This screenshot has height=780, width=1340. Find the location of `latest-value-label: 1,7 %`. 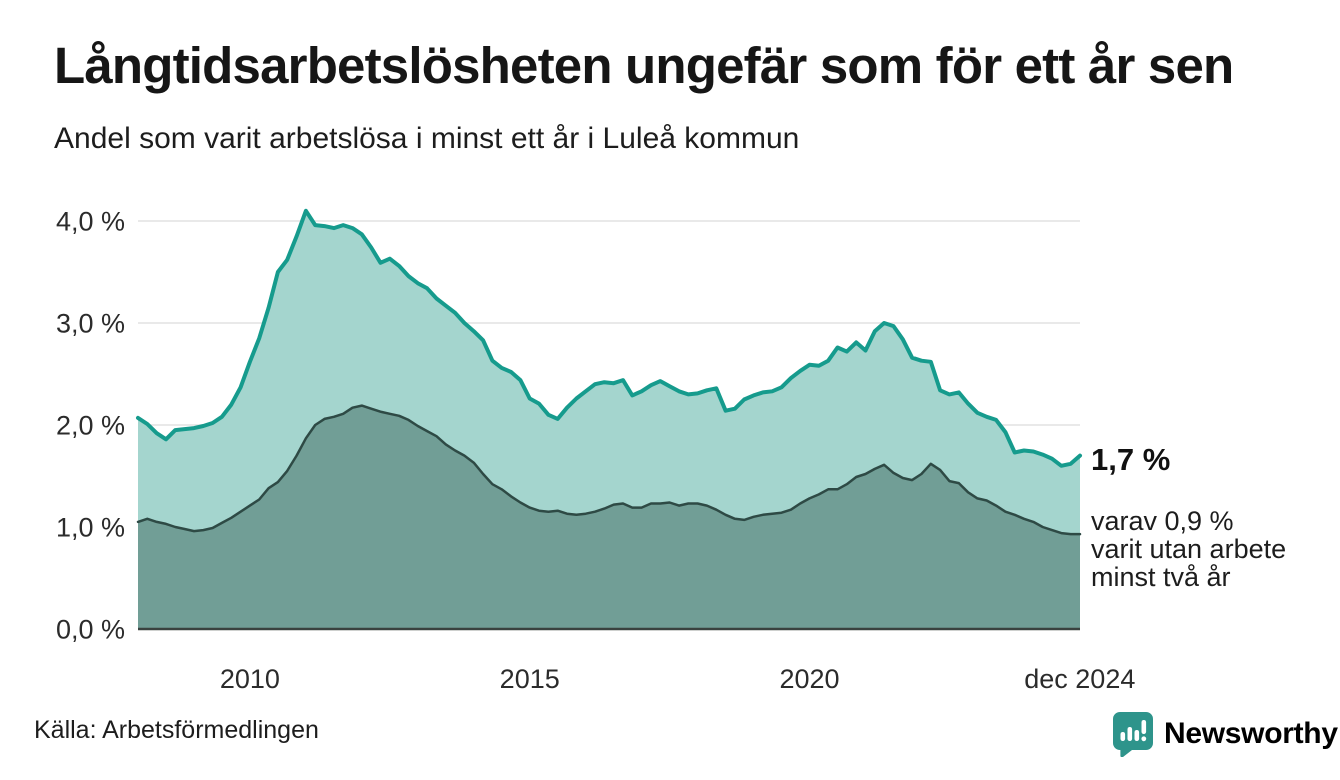

latest-value-label: 1,7 % is located at coordinates (1131, 459).